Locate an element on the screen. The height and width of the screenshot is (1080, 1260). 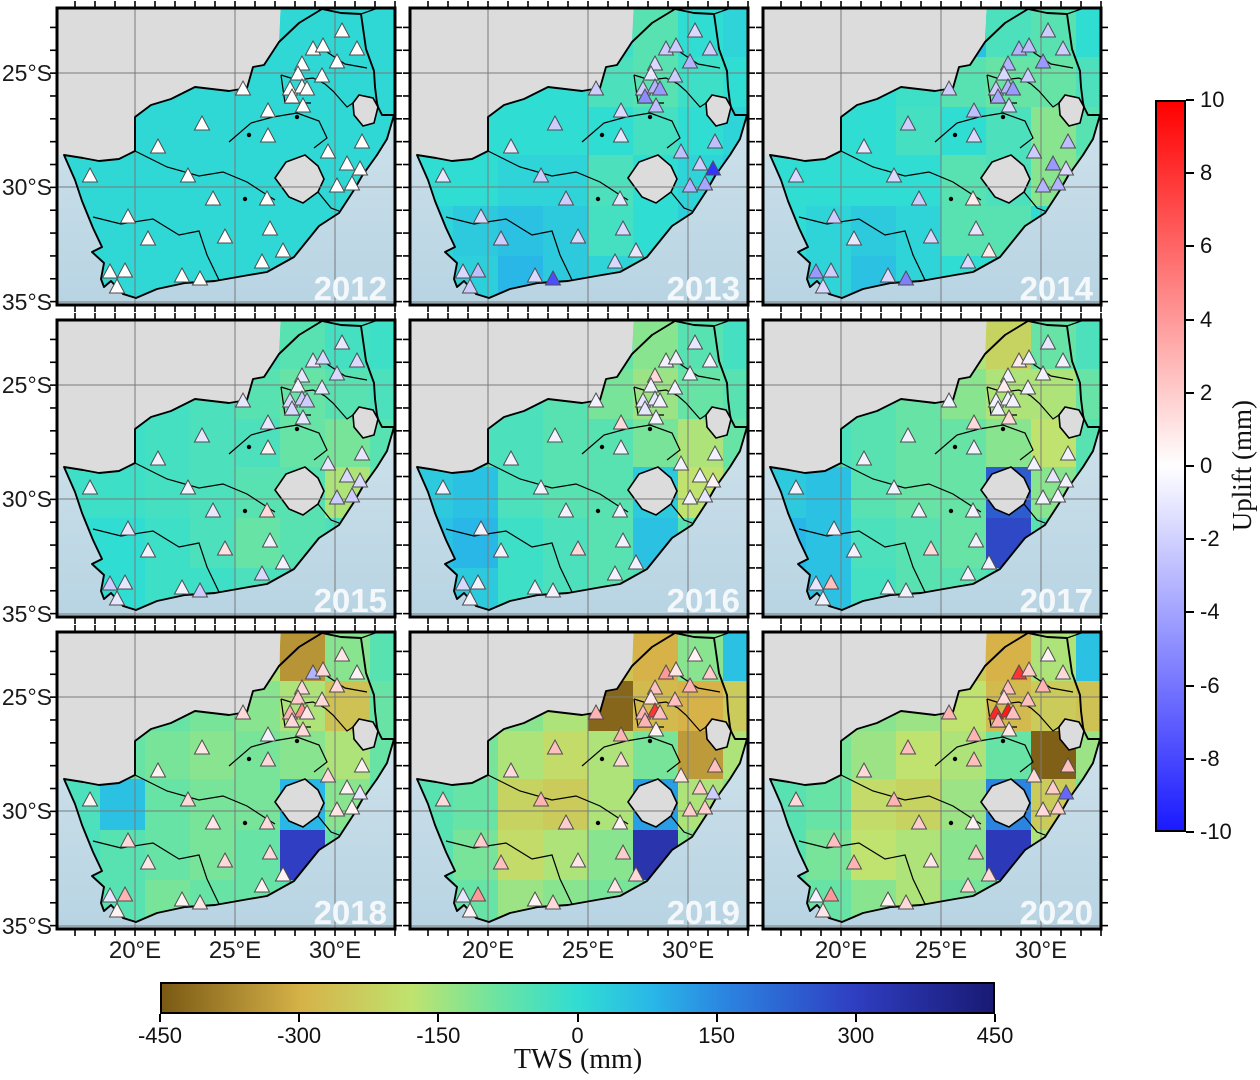
map-panel-2012: 2012 is located at coordinates (226, 156).